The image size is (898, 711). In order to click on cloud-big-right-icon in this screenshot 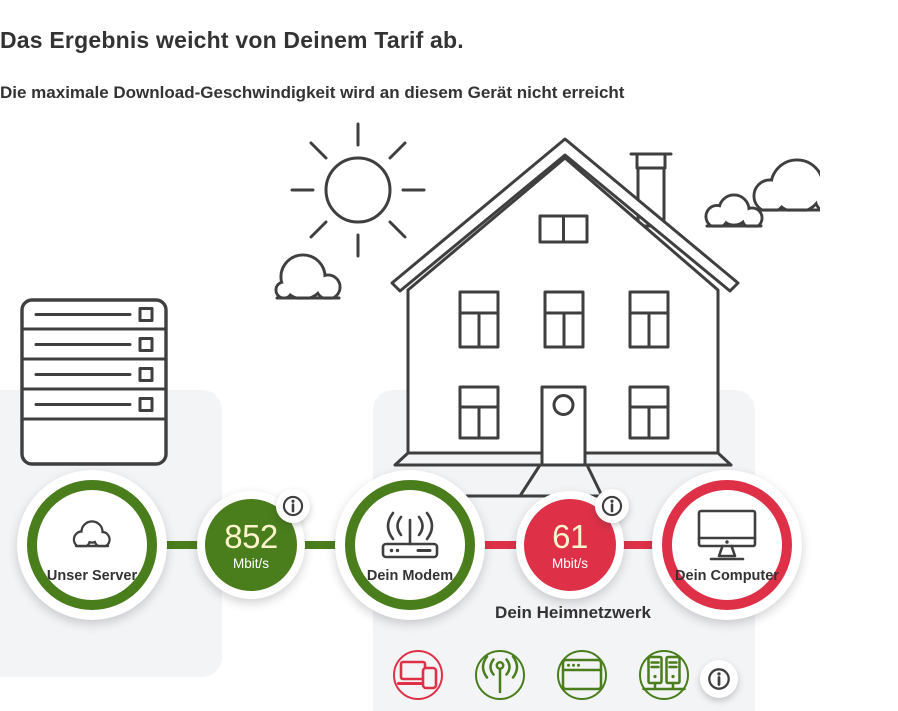, I will do `click(785, 190)`.